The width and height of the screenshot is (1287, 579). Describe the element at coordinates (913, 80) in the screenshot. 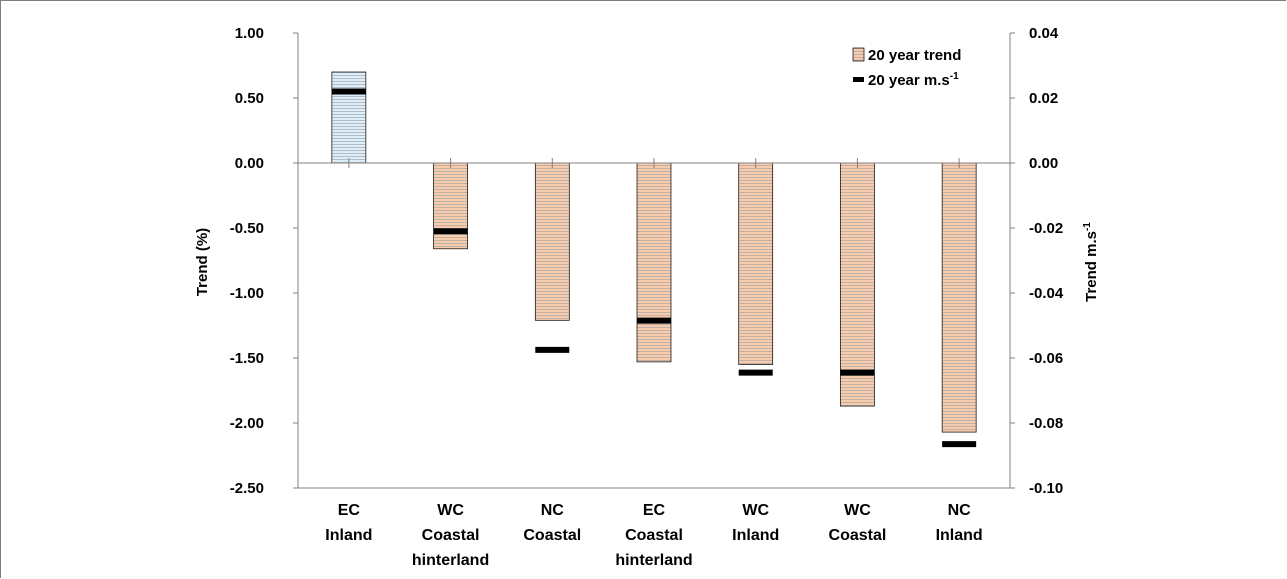

I see `legend-label-ms: 20 year m.s-1` at that location.